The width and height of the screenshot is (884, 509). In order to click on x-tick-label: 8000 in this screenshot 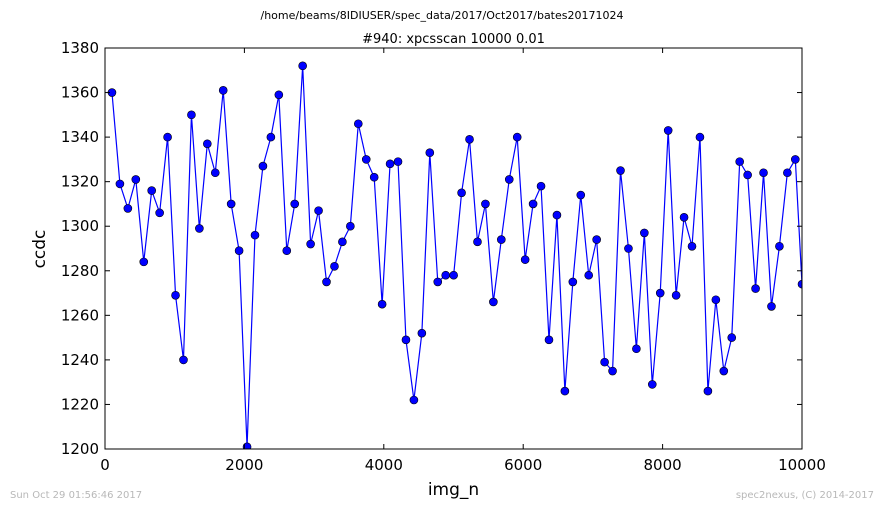, I will do `click(663, 465)`.